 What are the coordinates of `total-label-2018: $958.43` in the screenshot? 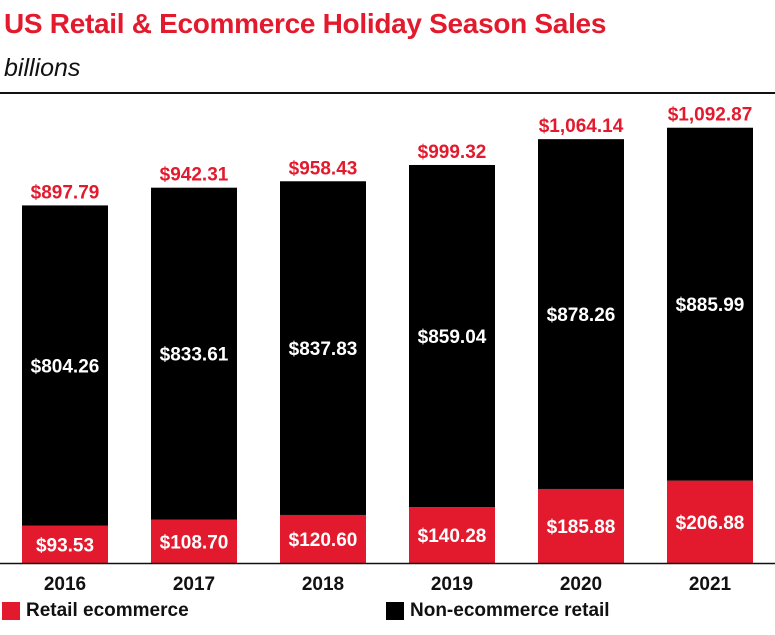 It's located at (323, 168).